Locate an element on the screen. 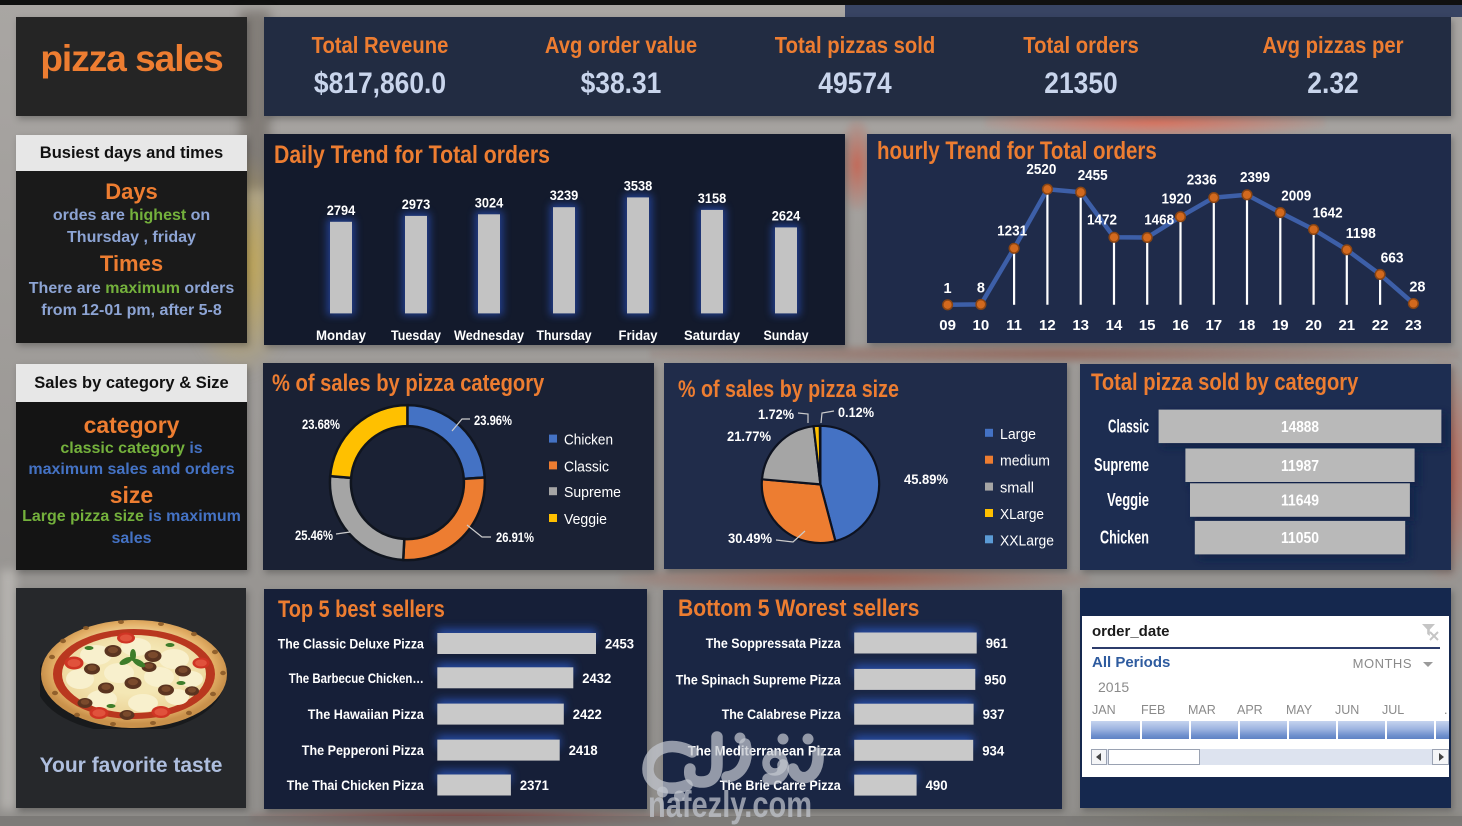 The height and width of the screenshot is (826, 1462). svg-text: XXLarge is located at coordinates (1027, 541).